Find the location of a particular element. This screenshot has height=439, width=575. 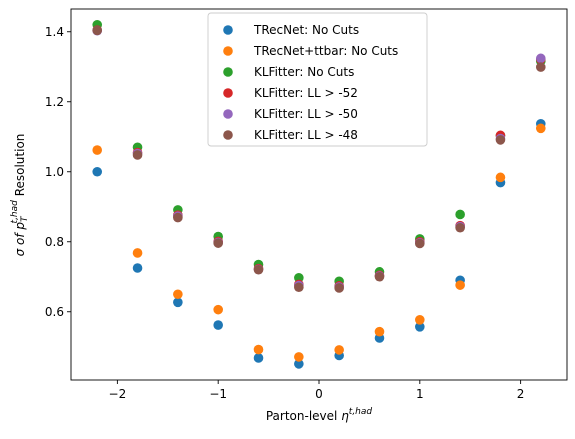

legend-entry: KLFitter: No Cuts is located at coordinates (288, 72).